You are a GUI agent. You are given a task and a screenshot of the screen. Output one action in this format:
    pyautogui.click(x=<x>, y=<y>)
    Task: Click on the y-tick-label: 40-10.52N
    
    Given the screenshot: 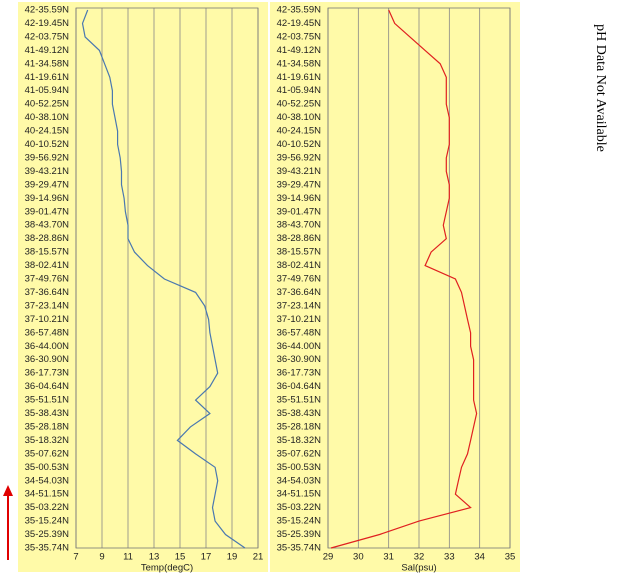 What is the action you would take?
    pyautogui.click(x=47, y=144)
    